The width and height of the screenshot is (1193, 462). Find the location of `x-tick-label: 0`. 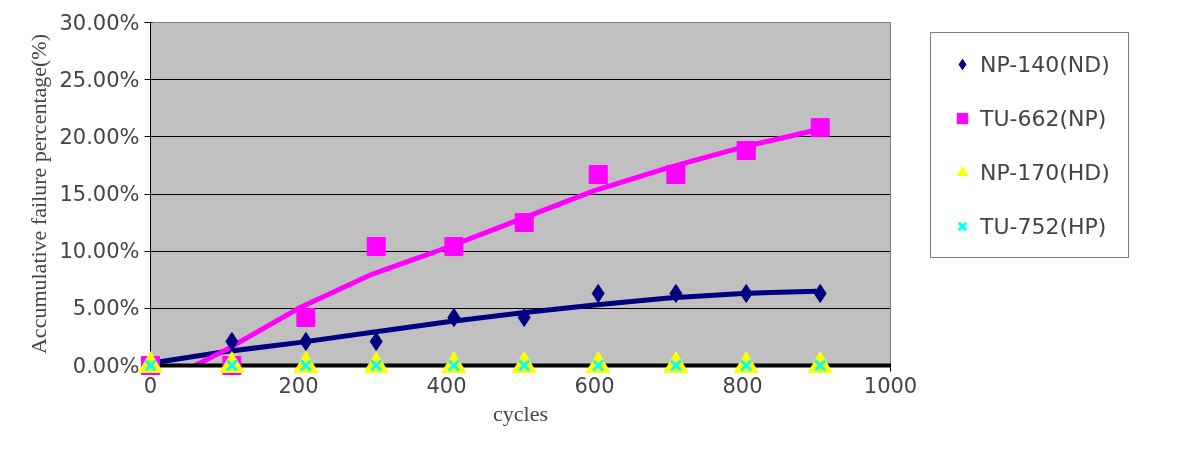

x-tick-label: 0 is located at coordinates (150, 385).